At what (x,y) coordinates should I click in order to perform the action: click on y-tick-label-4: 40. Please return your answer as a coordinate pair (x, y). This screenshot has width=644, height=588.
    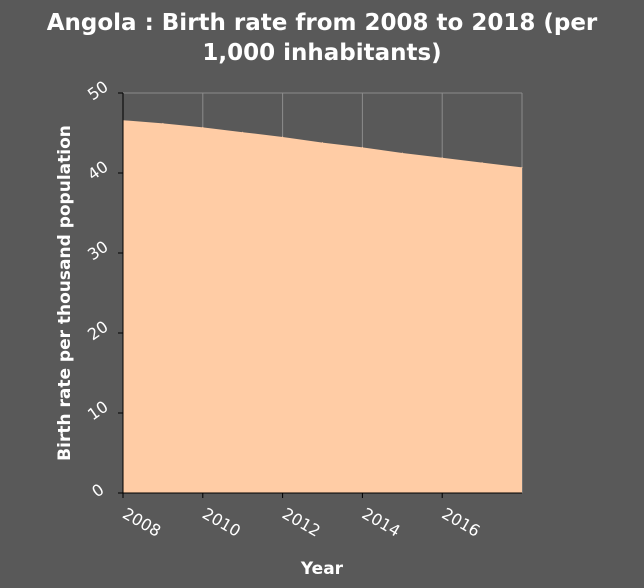
    Looking at the image, I should click on (98, 170).